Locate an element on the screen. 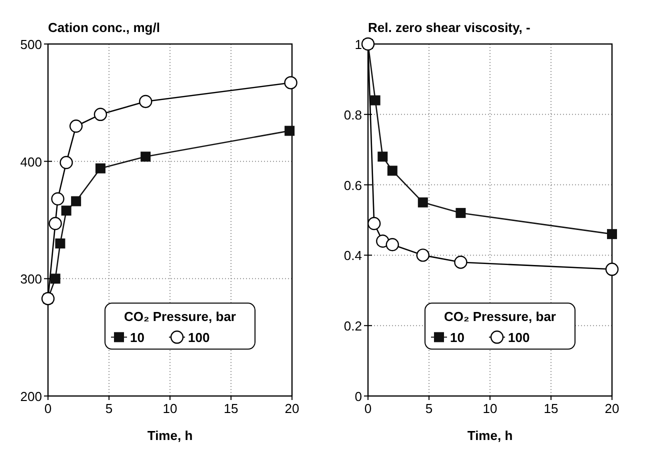 Image resolution: width=653 pixels, height=456 pixels. y-tick-label: 0 is located at coordinates (358, 396).